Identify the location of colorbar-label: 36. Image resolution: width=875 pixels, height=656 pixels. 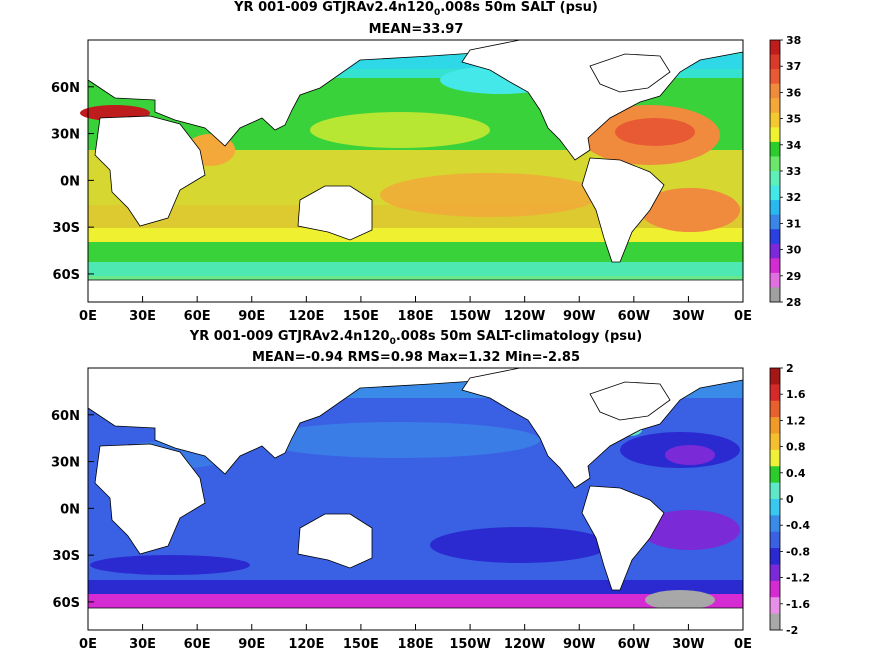
(794, 92).